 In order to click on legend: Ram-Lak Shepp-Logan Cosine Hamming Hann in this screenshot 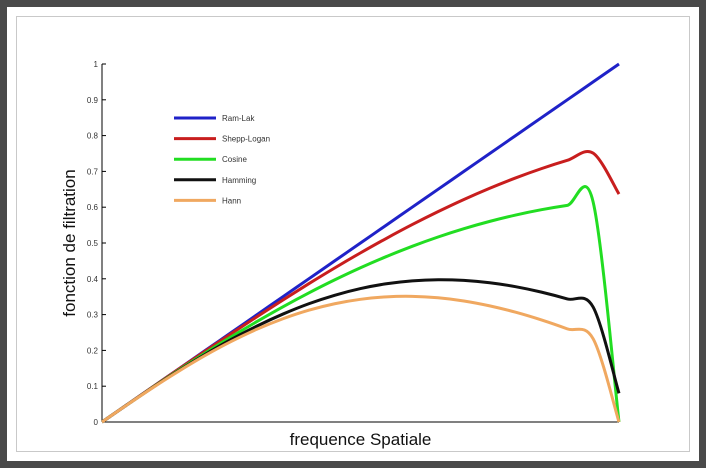, I will do `click(222, 159)`.